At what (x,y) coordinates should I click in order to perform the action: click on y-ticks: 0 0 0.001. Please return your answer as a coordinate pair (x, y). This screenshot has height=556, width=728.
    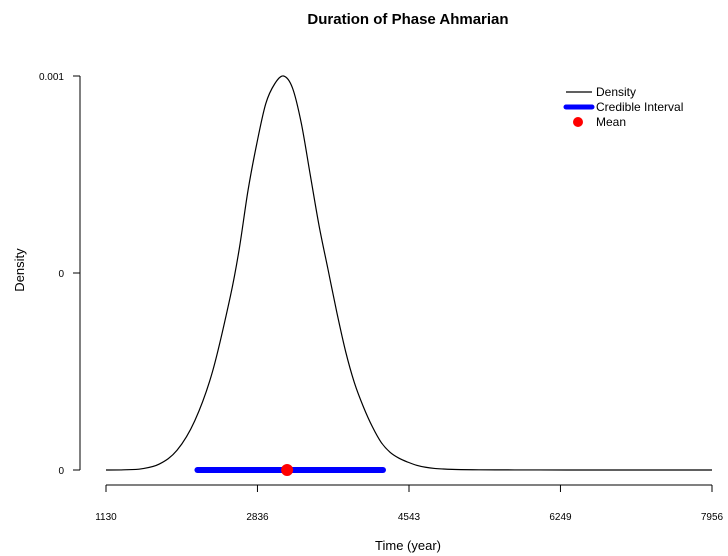
    Looking at the image, I should click on (59, 274).